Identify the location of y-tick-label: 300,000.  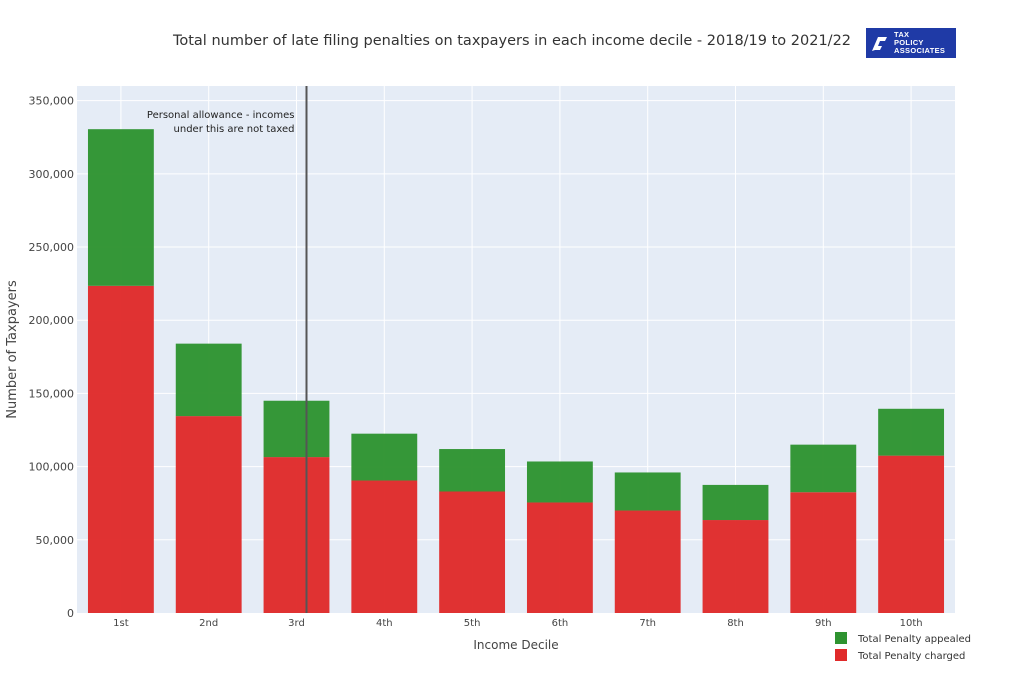
(52, 174).